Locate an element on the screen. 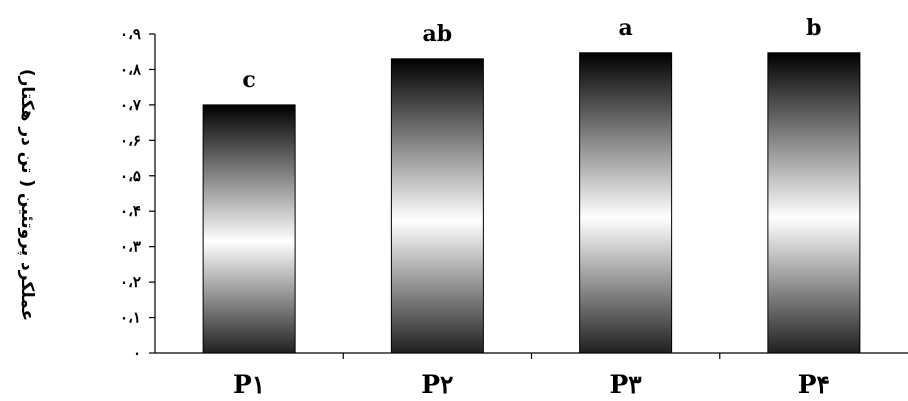  bar-data-label: a is located at coordinates (625, 28).